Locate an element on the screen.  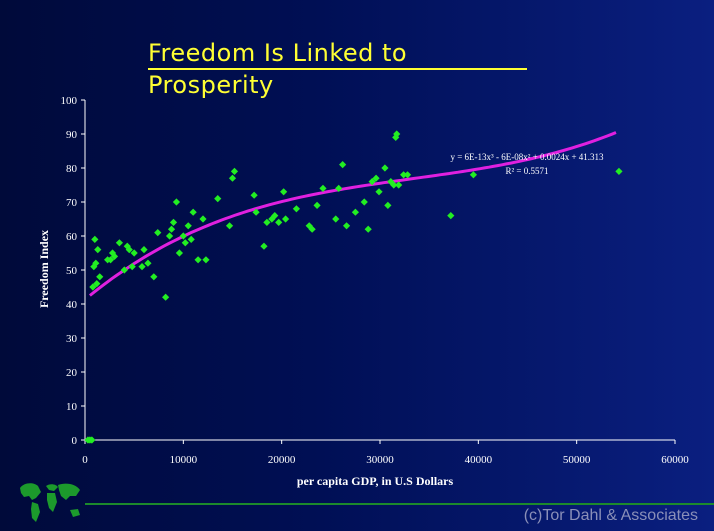
y-tick-label: 60 is located at coordinates (72, 237).